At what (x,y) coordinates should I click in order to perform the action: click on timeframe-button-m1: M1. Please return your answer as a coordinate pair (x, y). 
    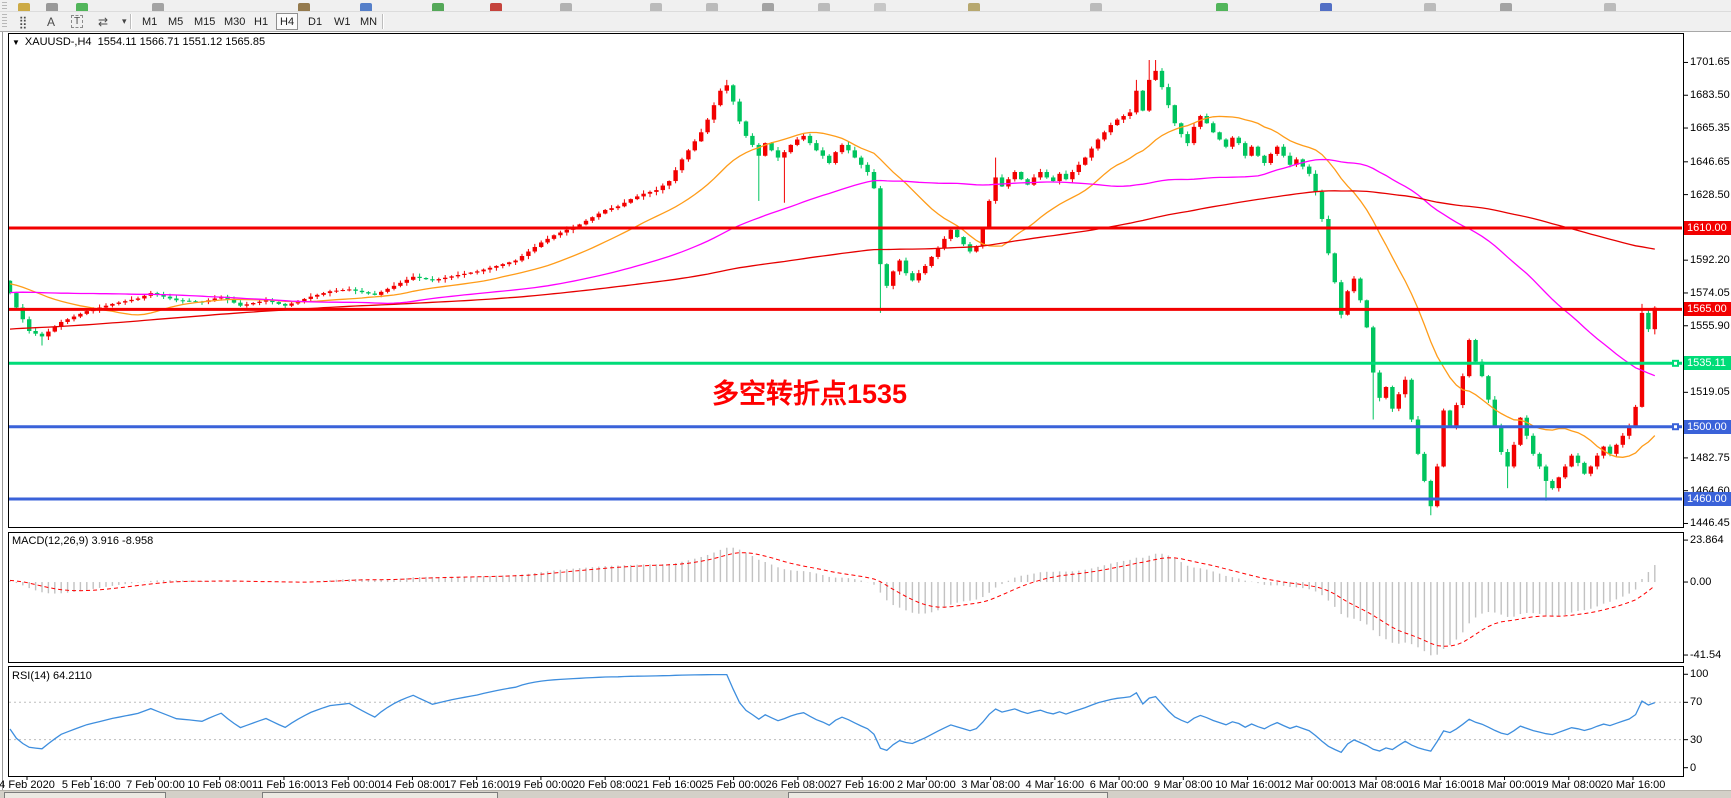
    Looking at the image, I should click on (150, 21).